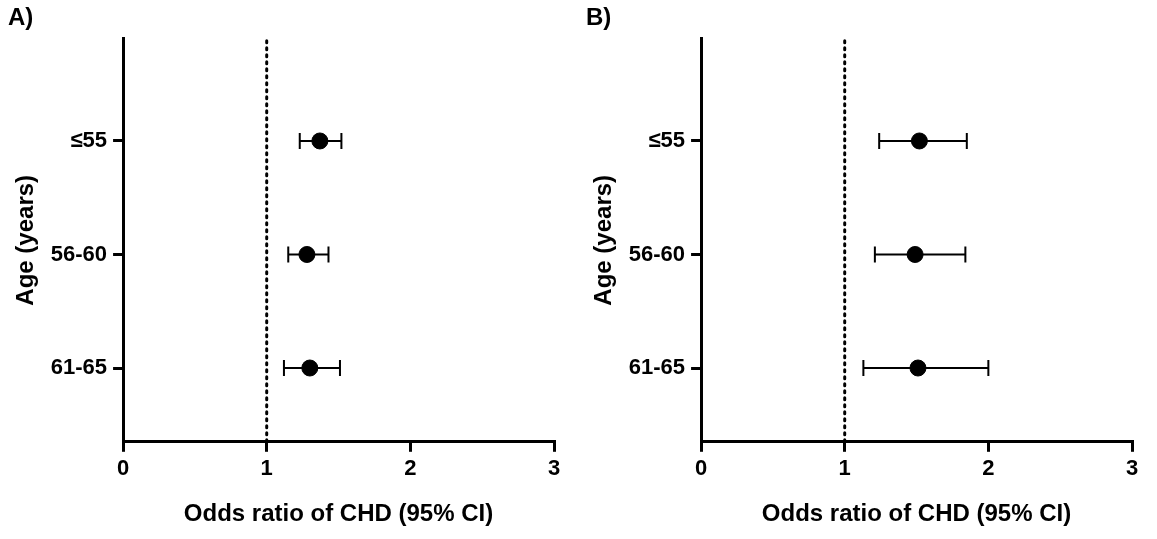  What do you see at coordinates (599, 17) in the screenshot?
I see `chart-title: B)` at bounding box center [599, 17].